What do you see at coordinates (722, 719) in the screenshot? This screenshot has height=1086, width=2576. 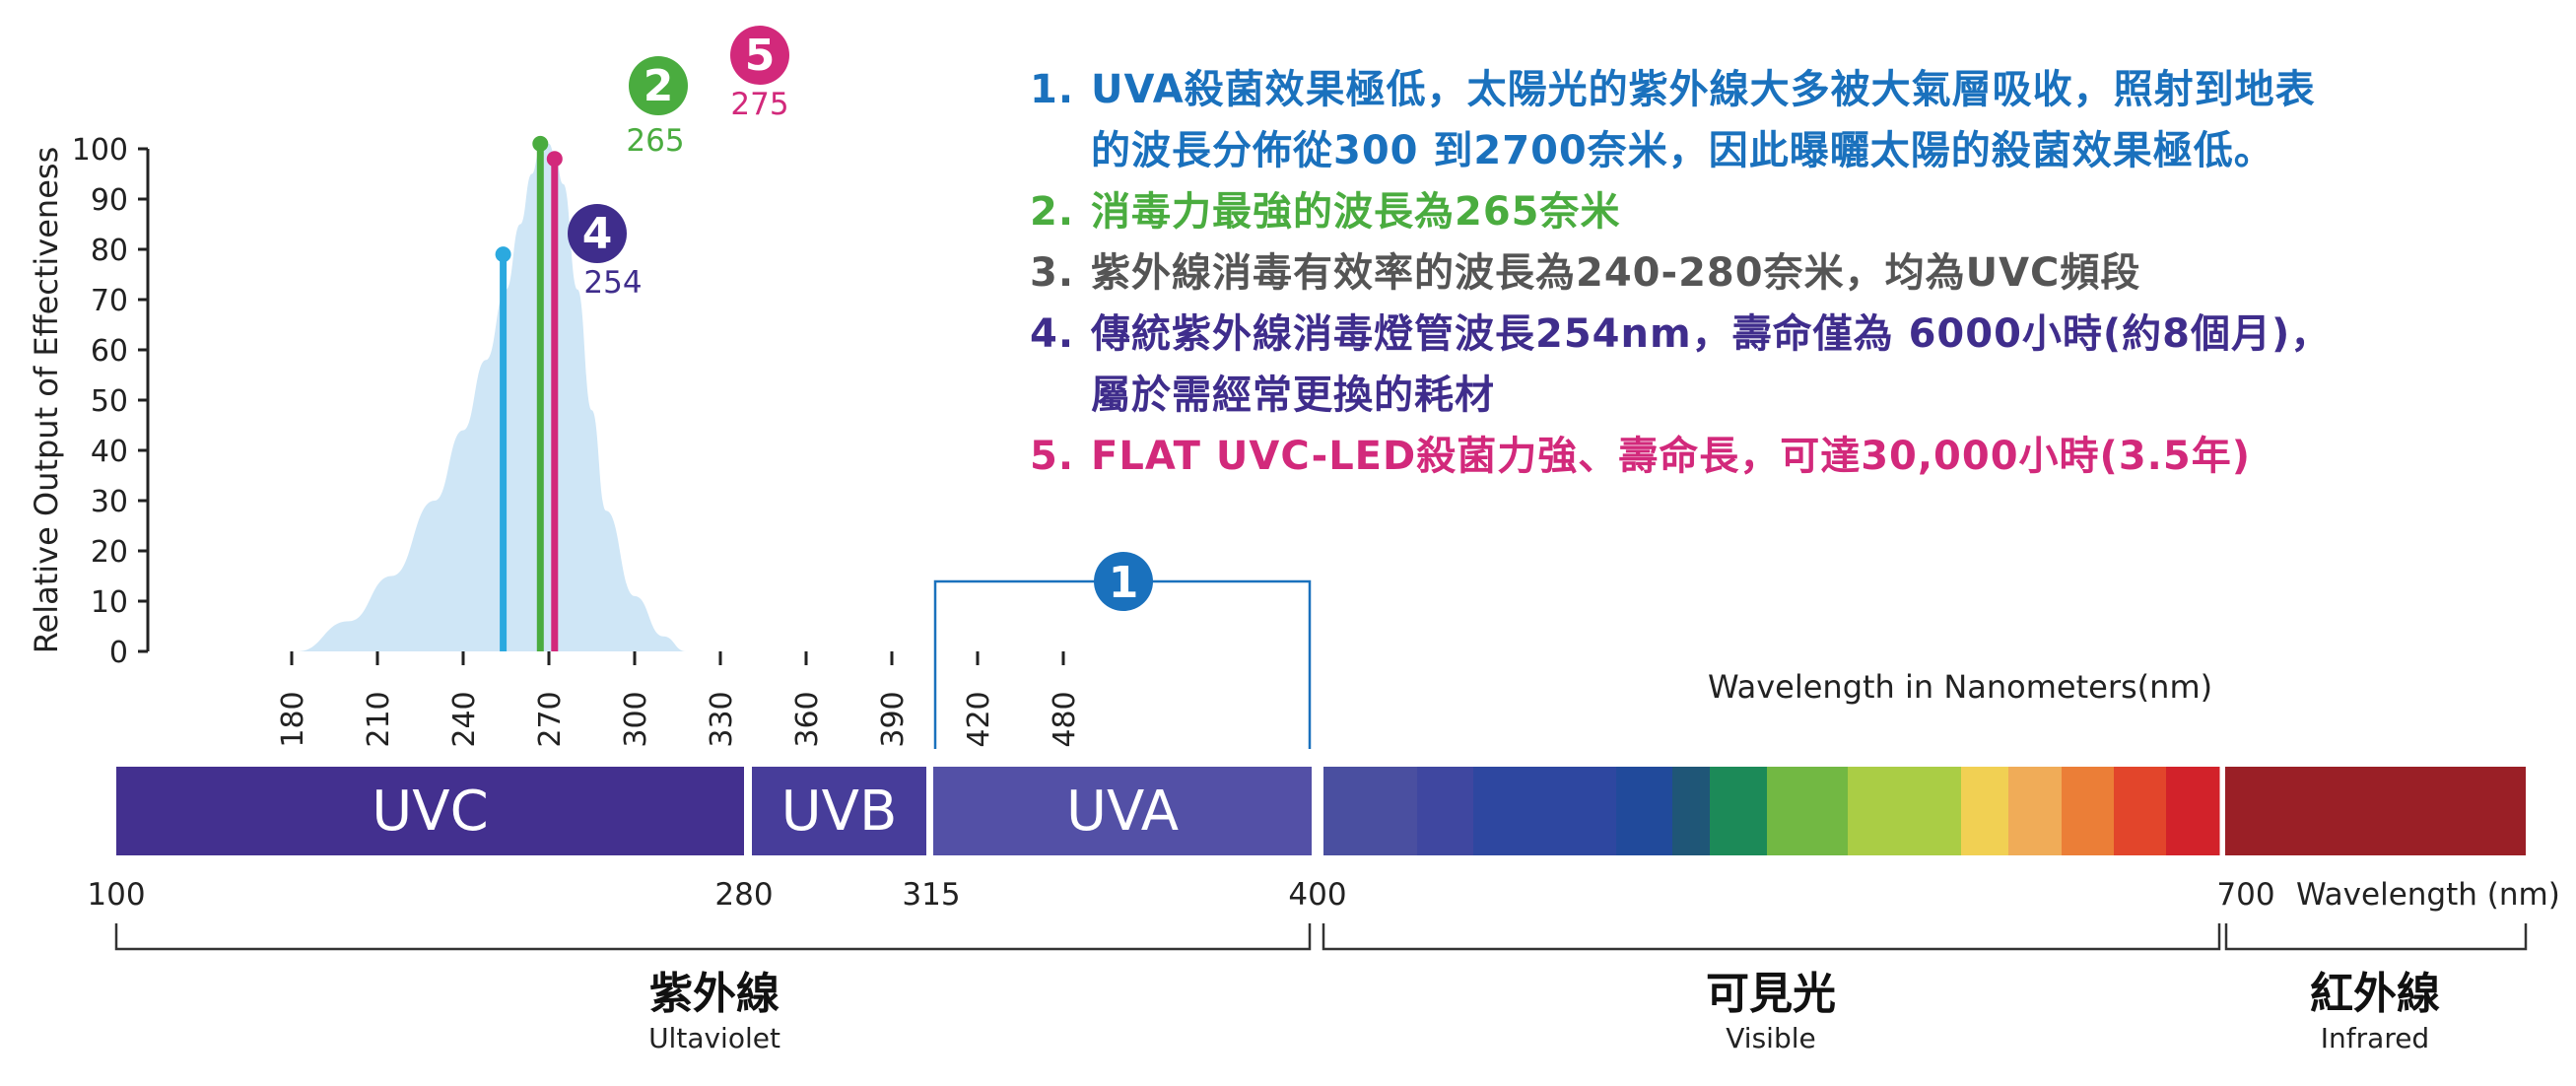 I see `x-tick-label: 330` at bounding box center [722, 719].